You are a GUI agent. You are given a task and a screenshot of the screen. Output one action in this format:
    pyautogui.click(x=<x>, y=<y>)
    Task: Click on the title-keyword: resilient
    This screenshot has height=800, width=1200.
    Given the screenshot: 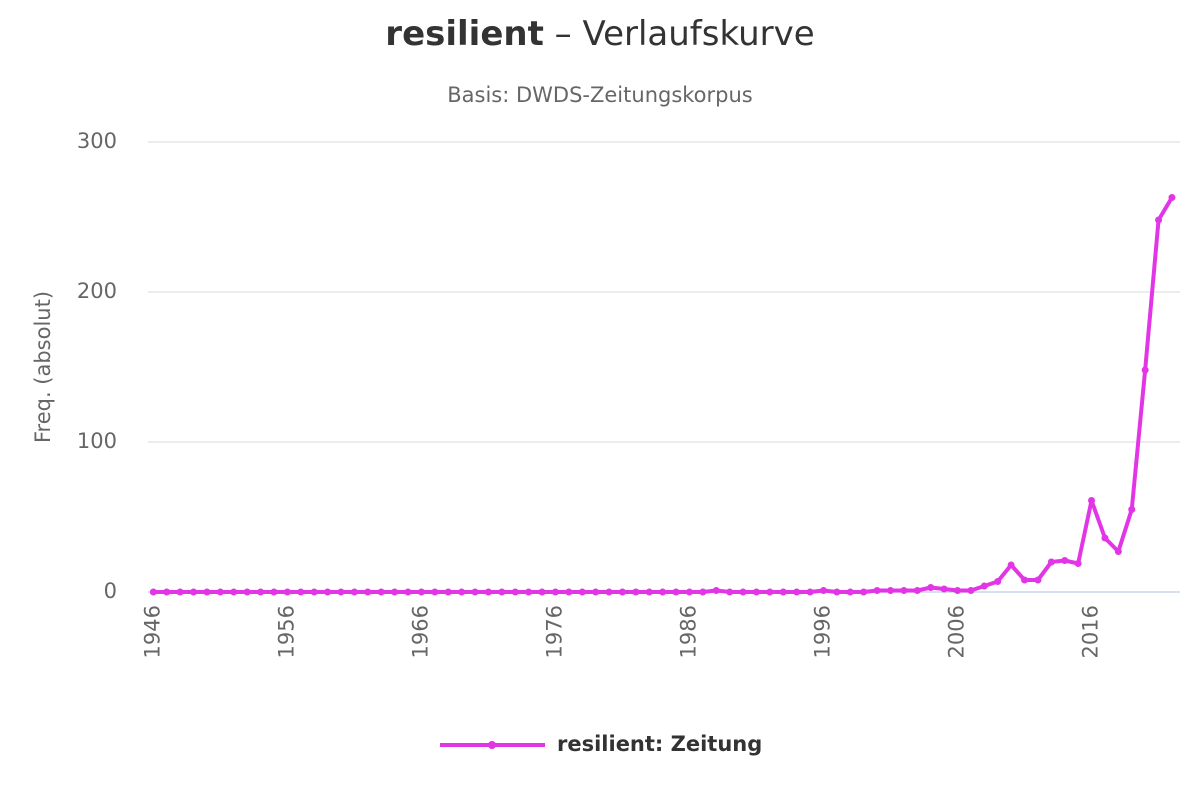 What is the action you would take?
    pyautogui.click(x=464, y=34)
    